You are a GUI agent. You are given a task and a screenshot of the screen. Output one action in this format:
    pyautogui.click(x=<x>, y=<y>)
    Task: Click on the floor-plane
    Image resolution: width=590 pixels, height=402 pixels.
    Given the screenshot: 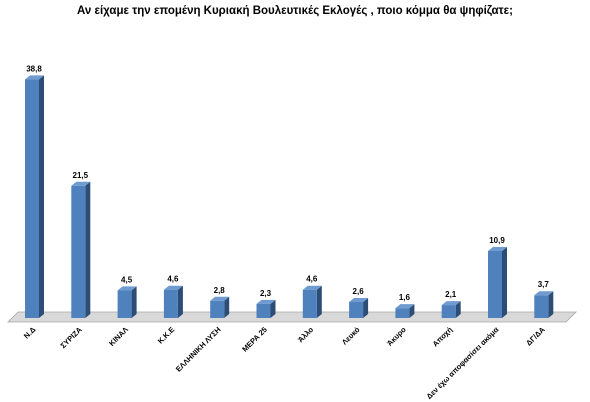 What is the action you would take?
    pyautogui.click(x=292, y=317)
    